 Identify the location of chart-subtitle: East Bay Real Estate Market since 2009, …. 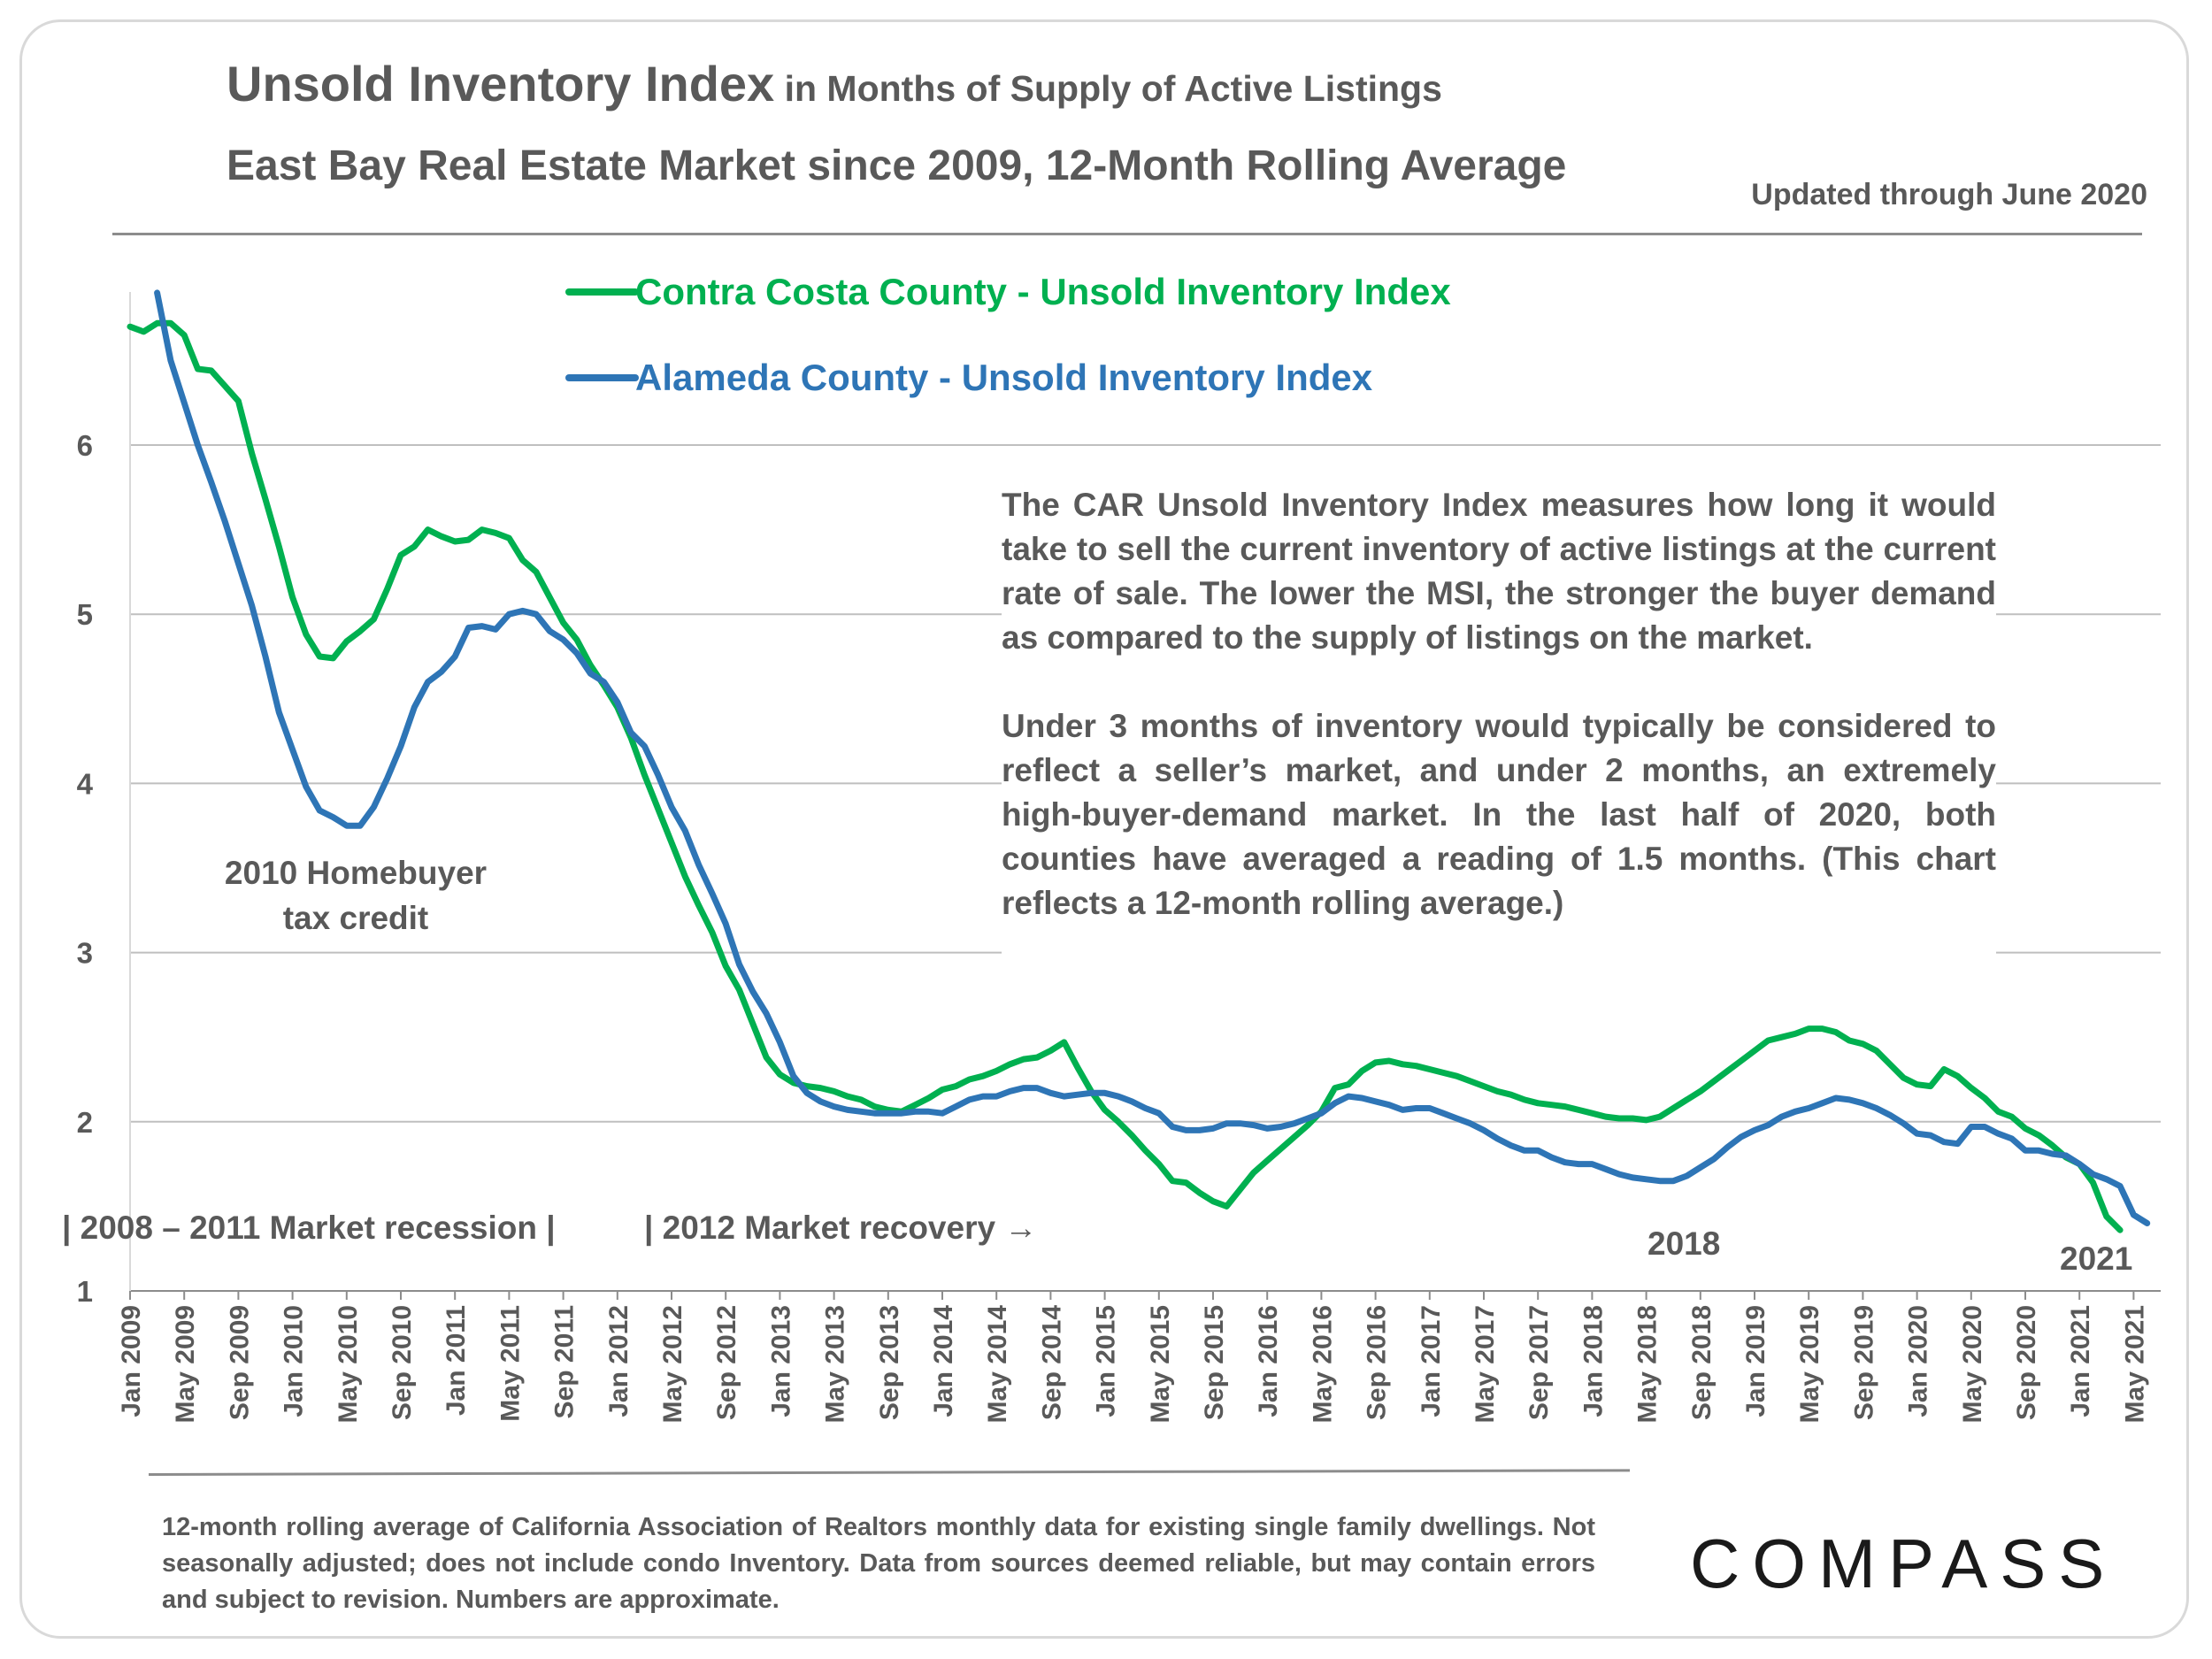
(897, 166).